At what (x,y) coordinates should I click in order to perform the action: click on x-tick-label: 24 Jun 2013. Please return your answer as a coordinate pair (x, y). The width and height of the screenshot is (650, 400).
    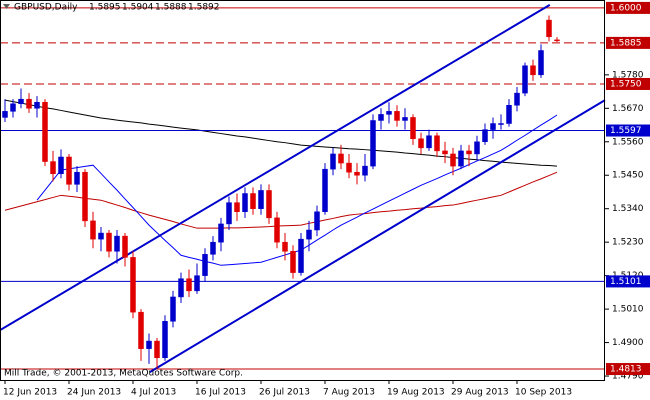
    Looking at the image, I should click on (94, 393).